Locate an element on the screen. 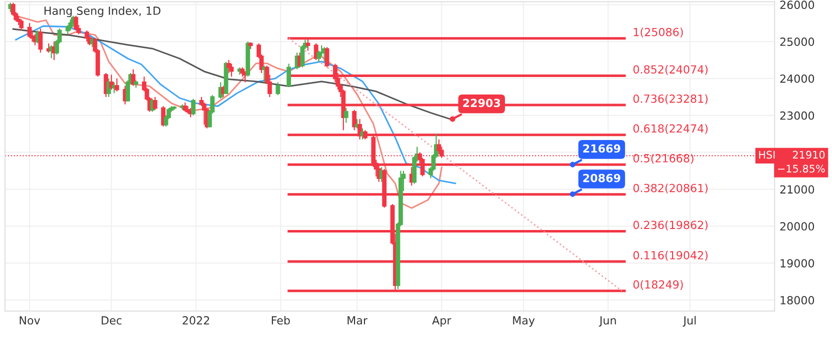 The height and width of the screenshot is (340, 832). y-tick-label: 26000 is located at coordinates (797, 5).